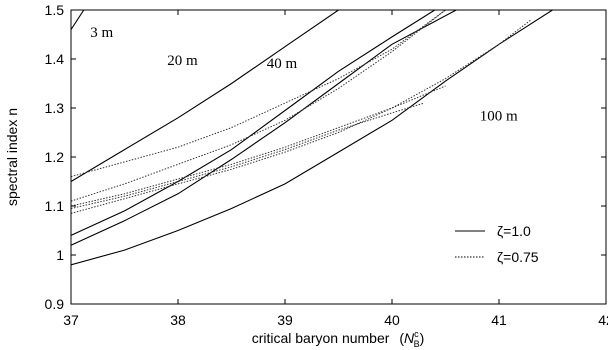 This screenshot has height=350, width=608. I want to click on legend: ζ=1.0 ζ=0.75, so click(497, 244).